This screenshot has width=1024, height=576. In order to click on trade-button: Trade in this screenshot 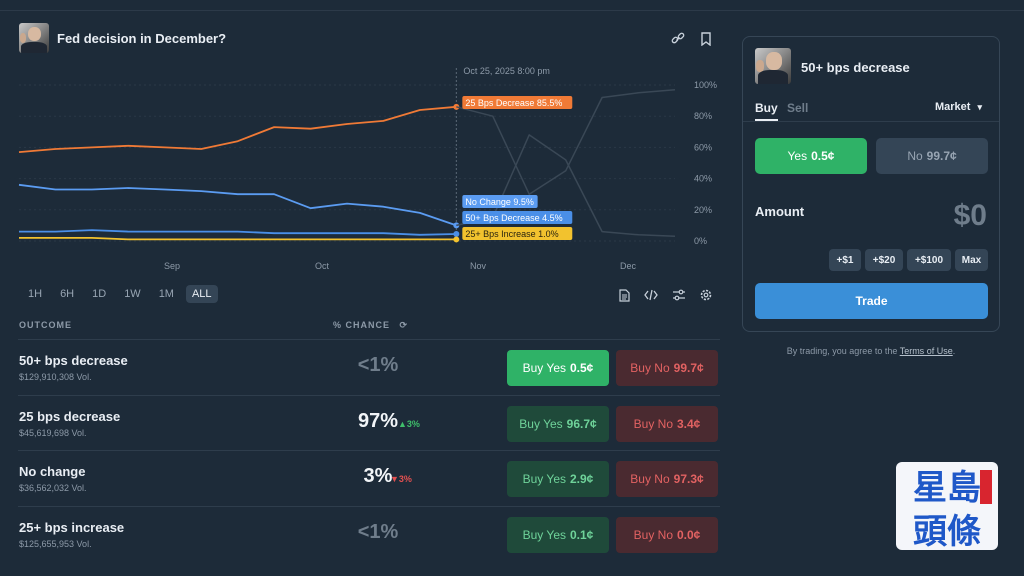, I will do `click(871, 301)`.